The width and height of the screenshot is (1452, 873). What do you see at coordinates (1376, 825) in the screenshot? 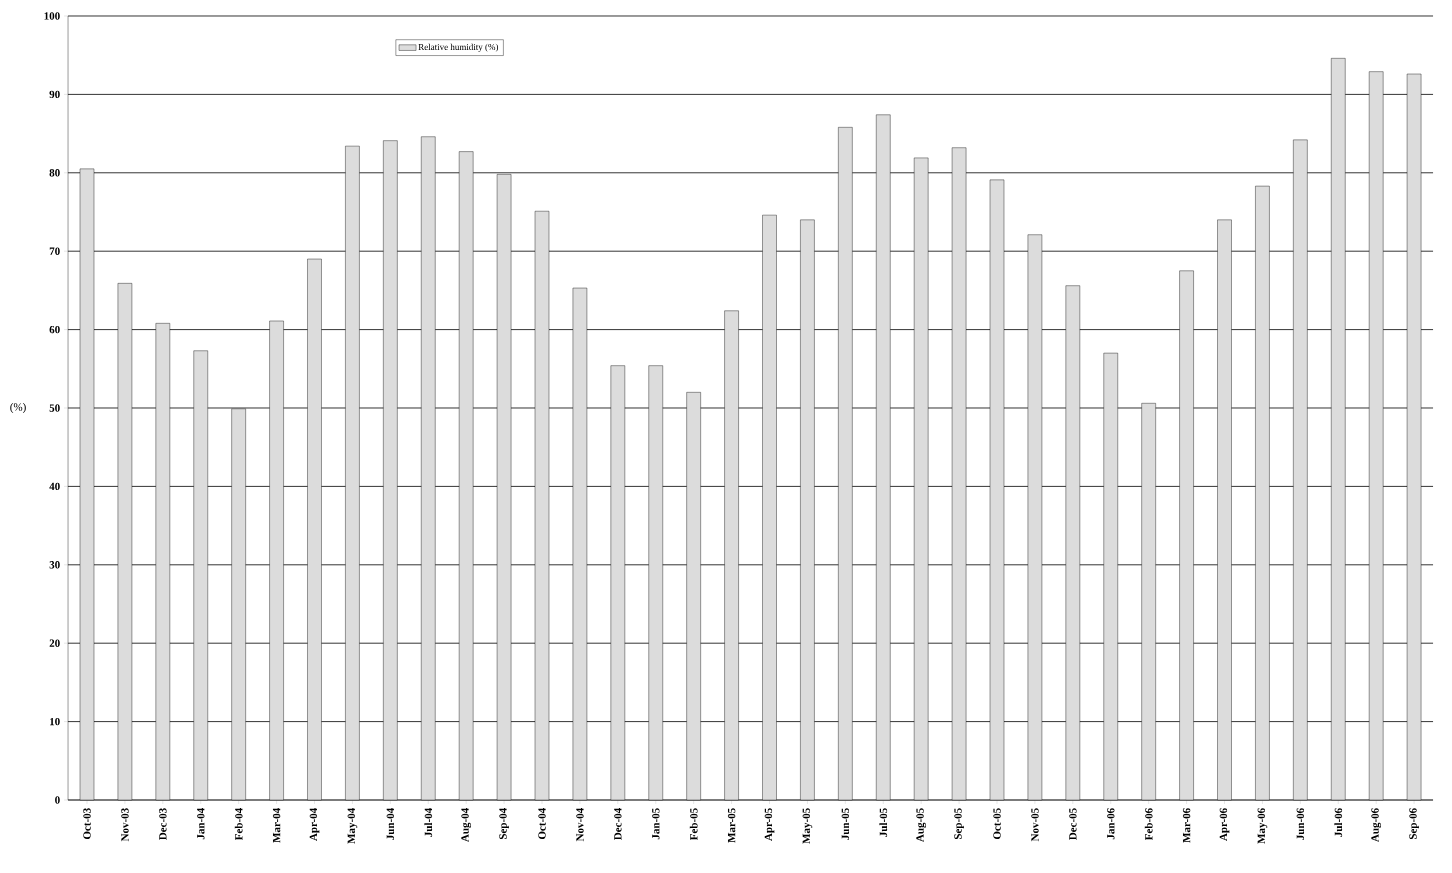
I see `x-tick-label: Aug-06` at bounding box center [1376, 825].